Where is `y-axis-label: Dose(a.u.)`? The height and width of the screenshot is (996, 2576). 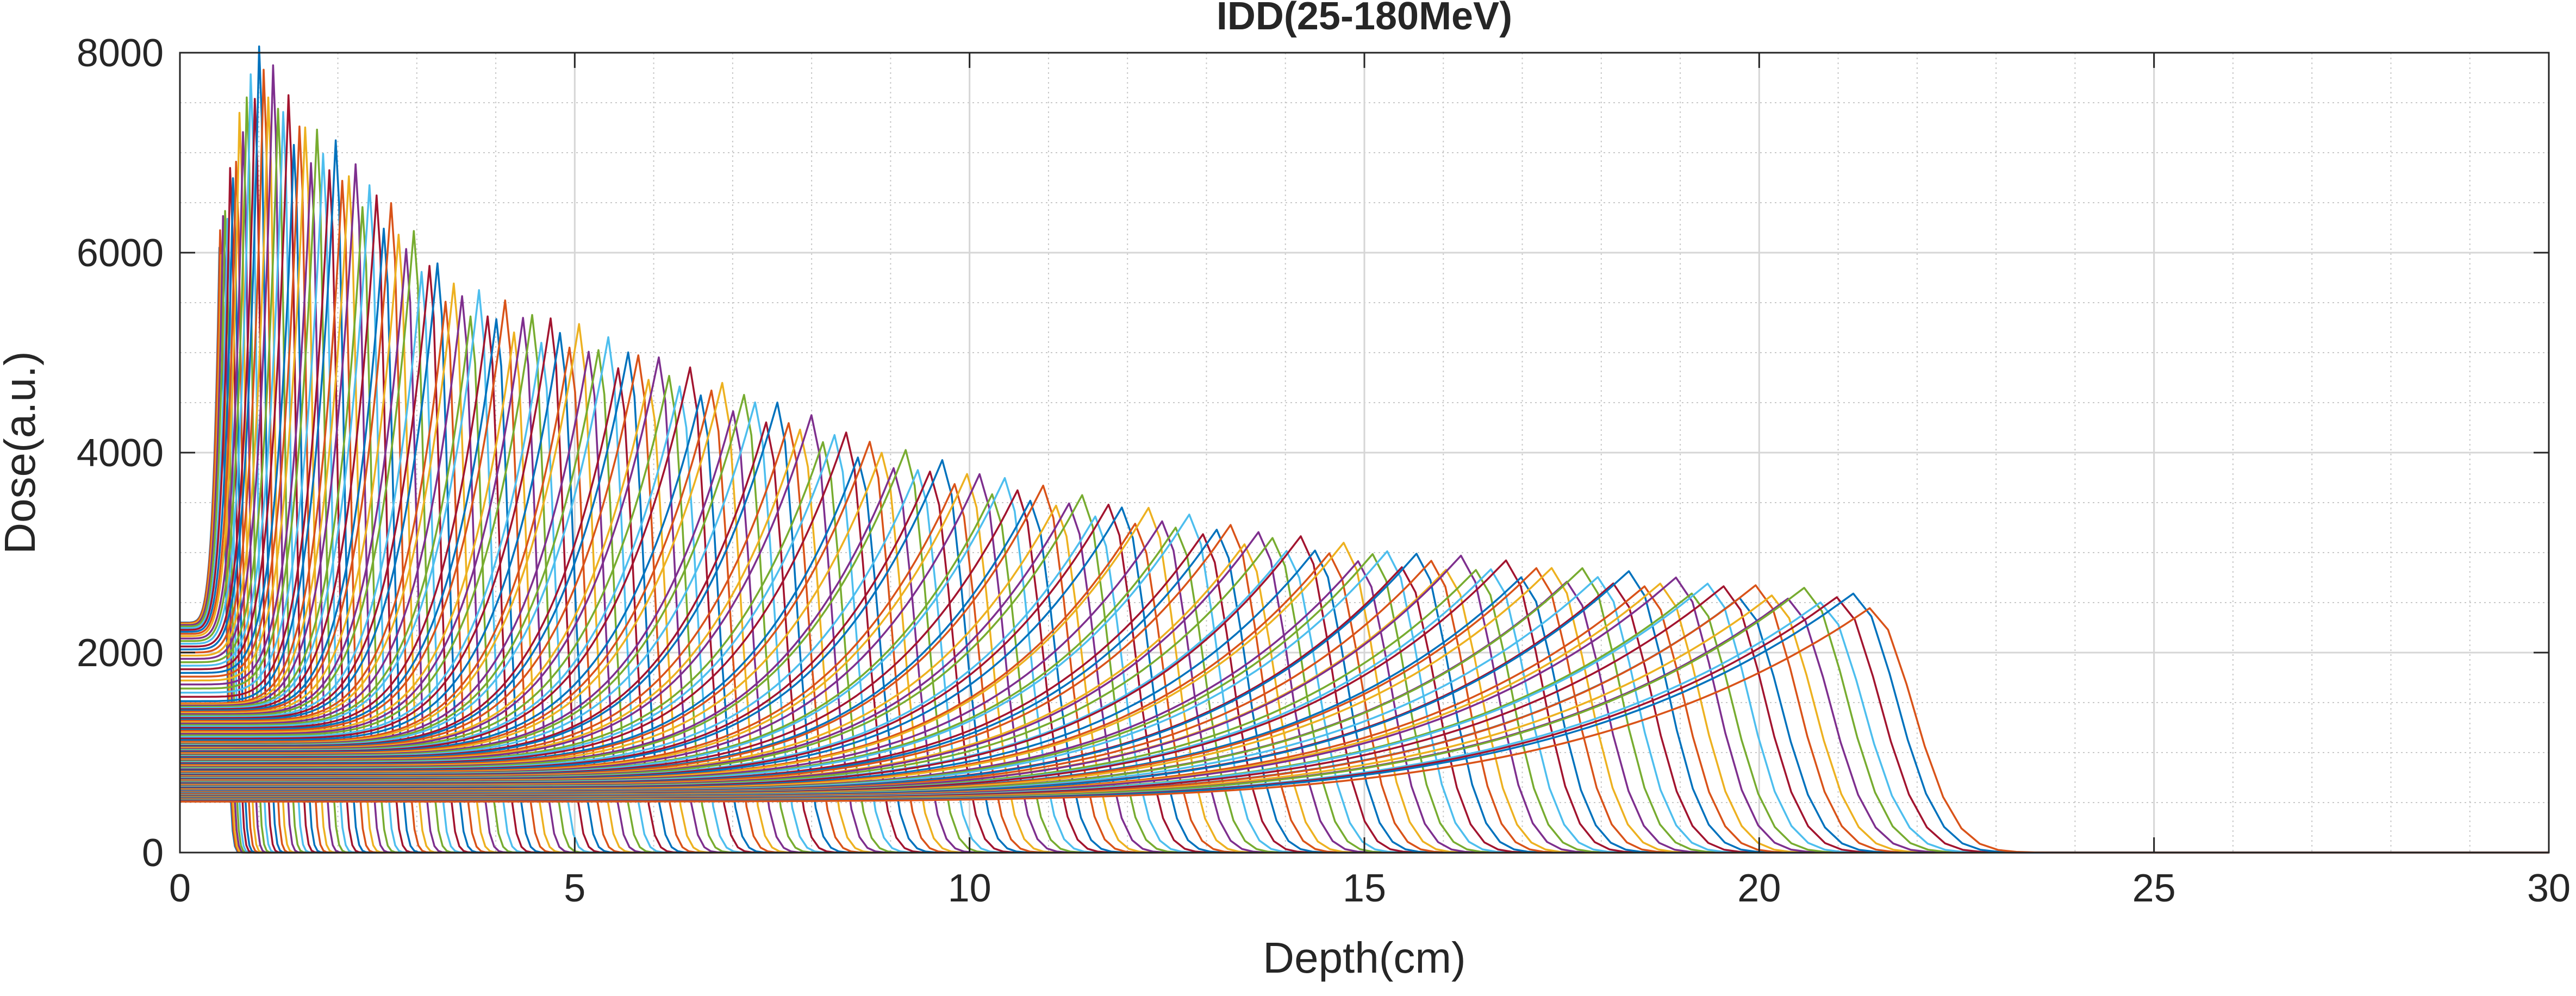 y-axis-label: Dose(a.u.) is located at coordinates (22, 452).